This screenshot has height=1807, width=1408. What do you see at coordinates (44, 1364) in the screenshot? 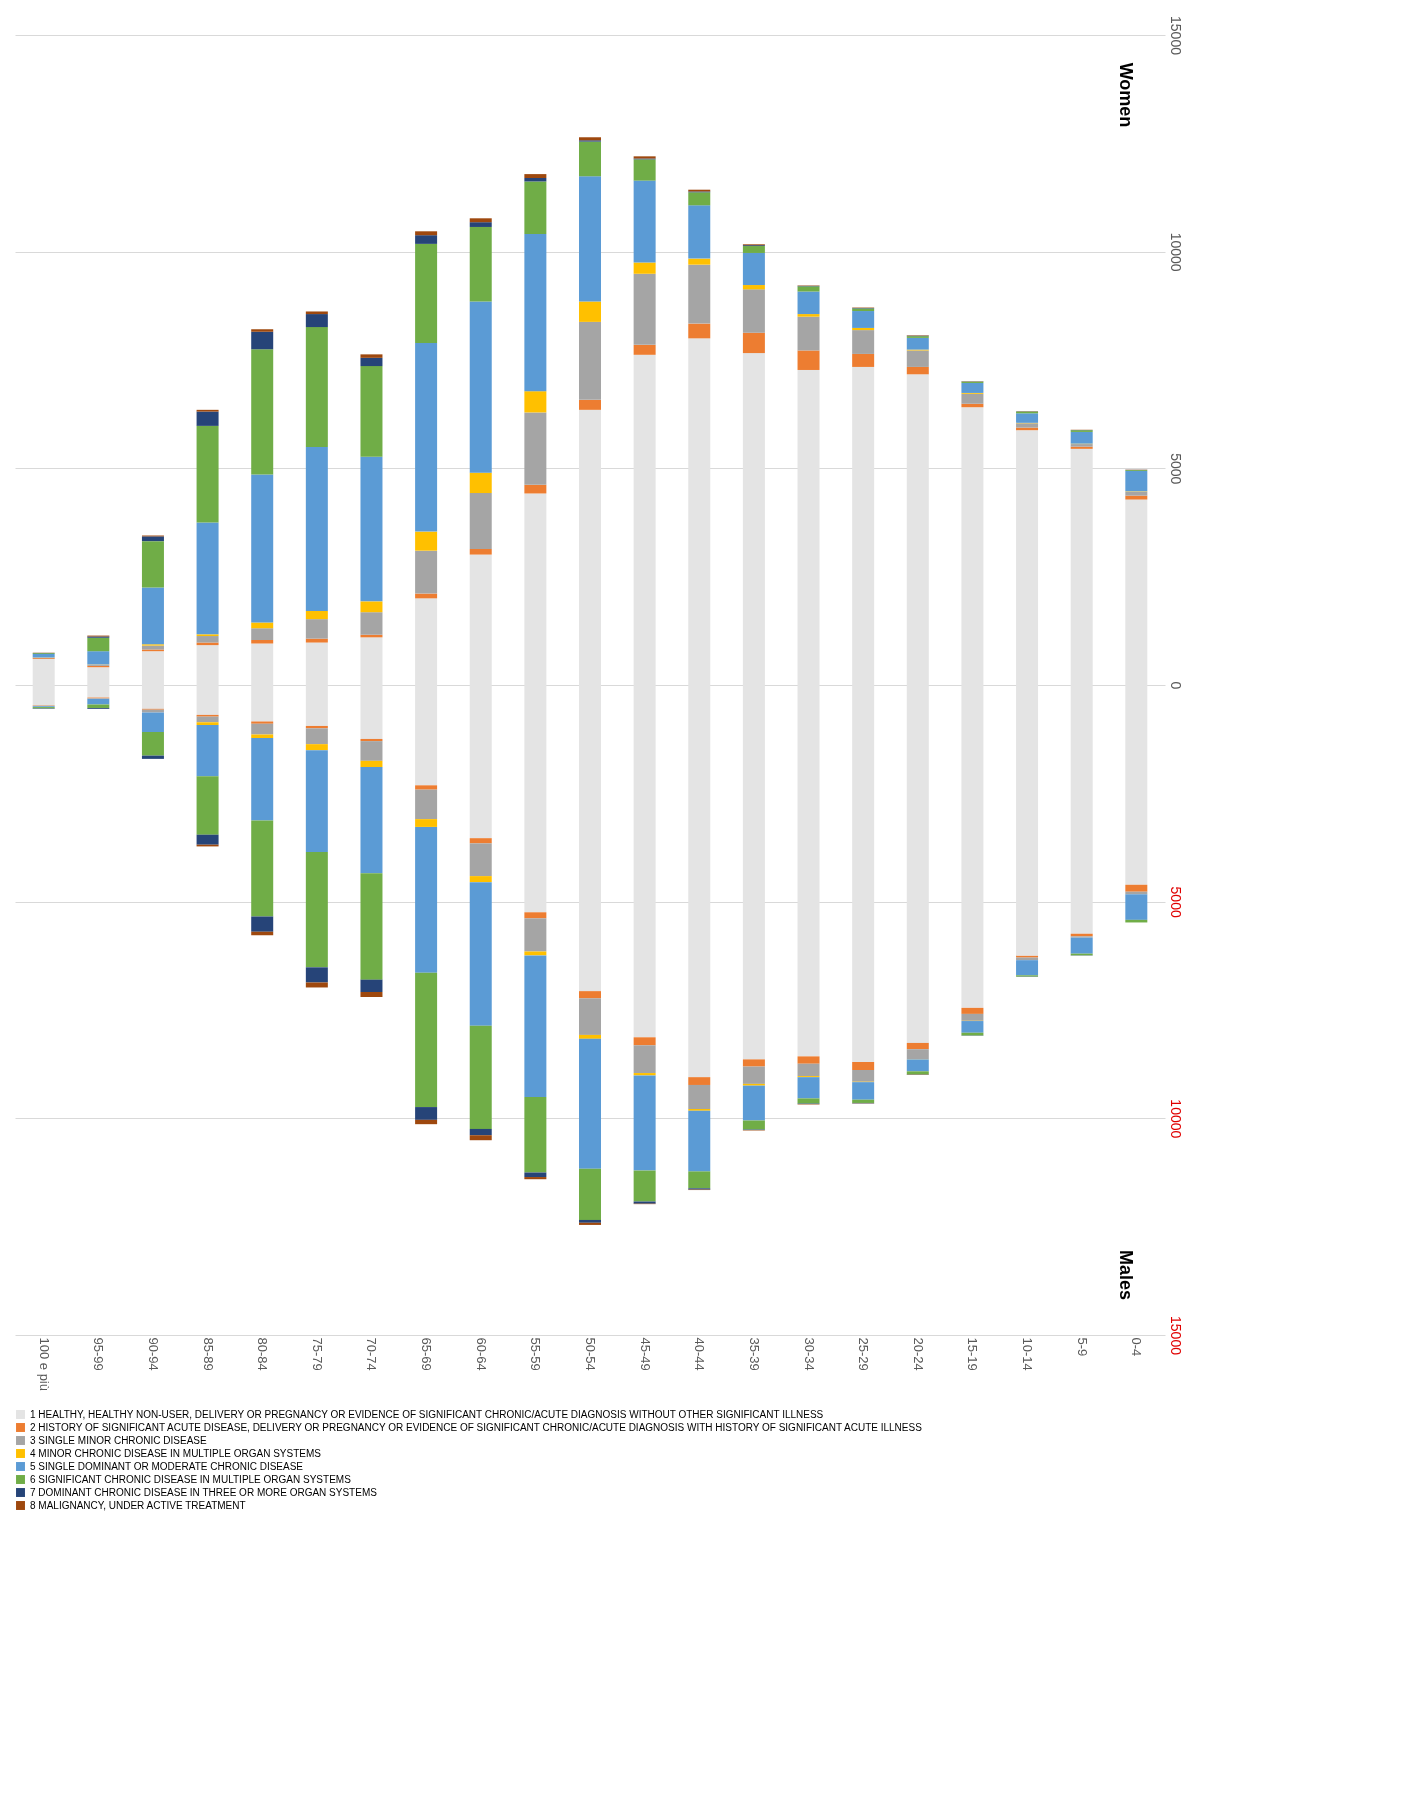
I see `x-tick-label: 100 e più` at bounding box center [44, 1364].